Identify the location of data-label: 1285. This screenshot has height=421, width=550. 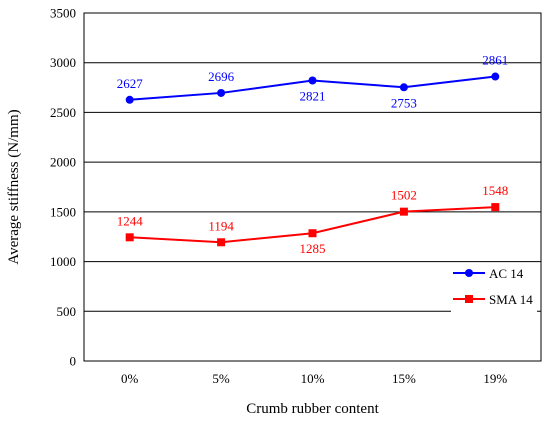
(313, 248).